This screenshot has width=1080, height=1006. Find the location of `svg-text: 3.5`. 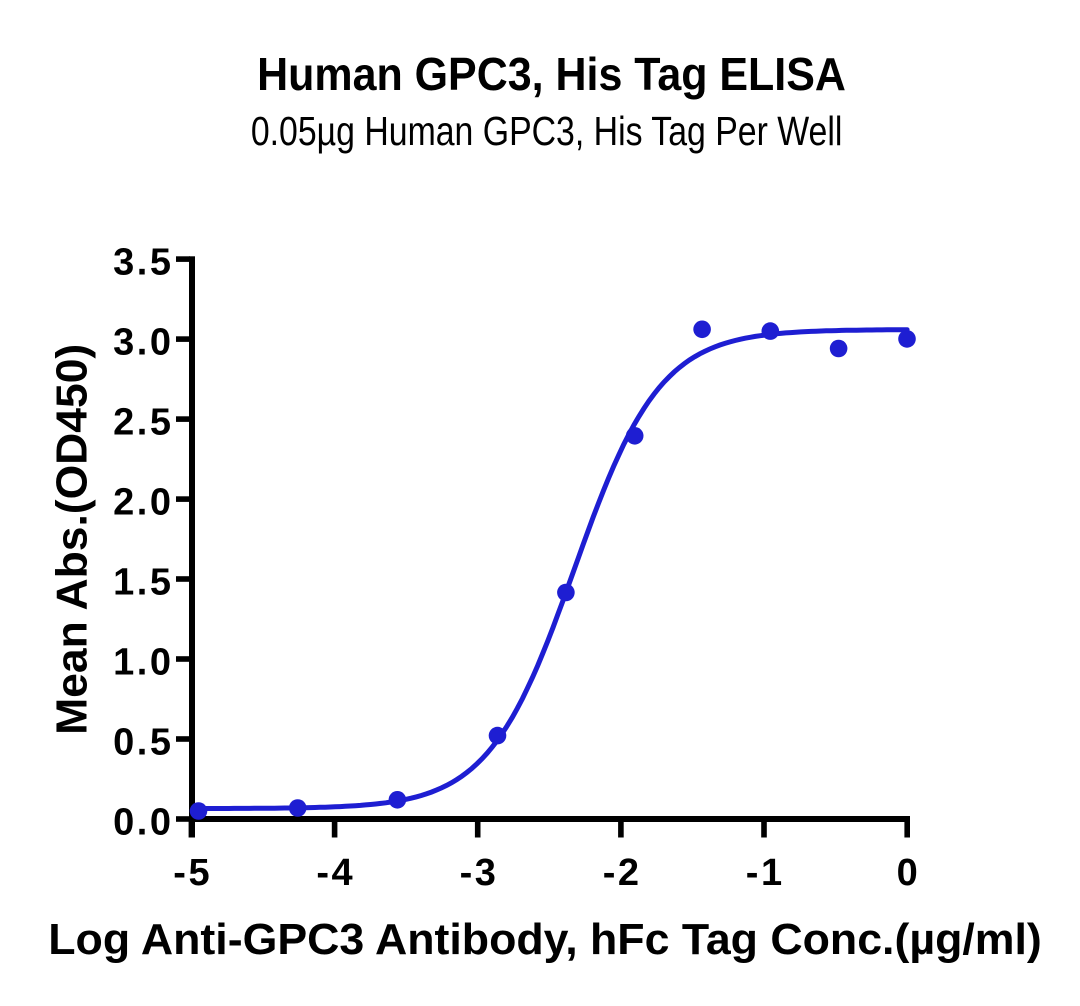

svg-text: 3.5 is located at coordinates (143, 263).